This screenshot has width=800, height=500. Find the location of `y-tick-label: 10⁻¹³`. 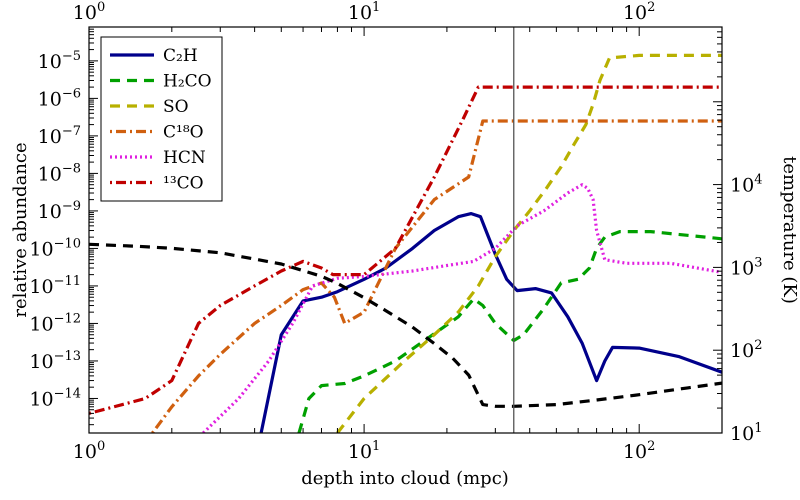

y-tick-label: 10⁻¹³ is located at coordinates (55, 361).